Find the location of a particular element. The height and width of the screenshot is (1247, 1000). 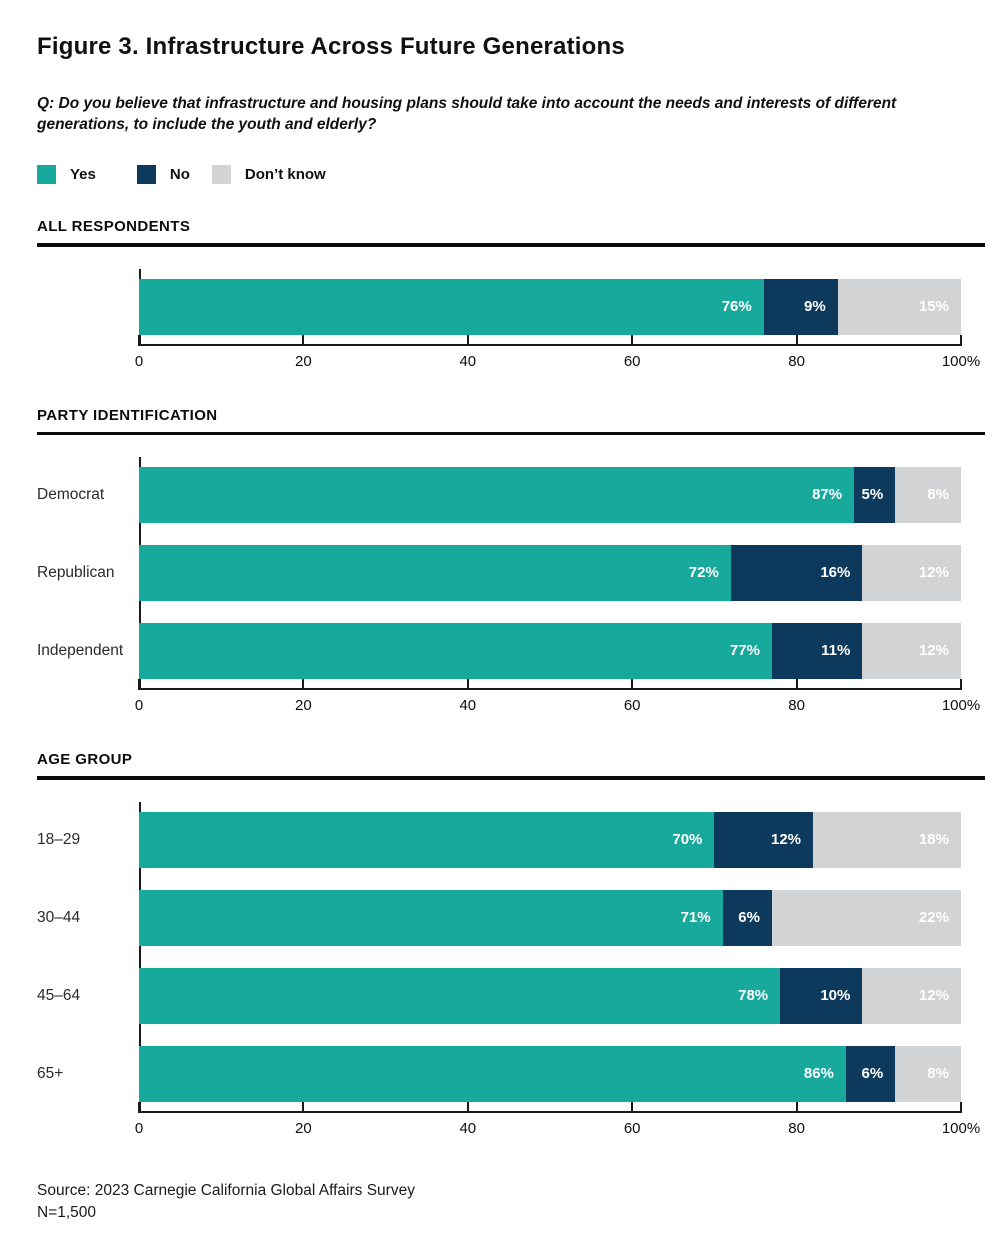

category-label: 30–44 is located at coordinates (59, 917).